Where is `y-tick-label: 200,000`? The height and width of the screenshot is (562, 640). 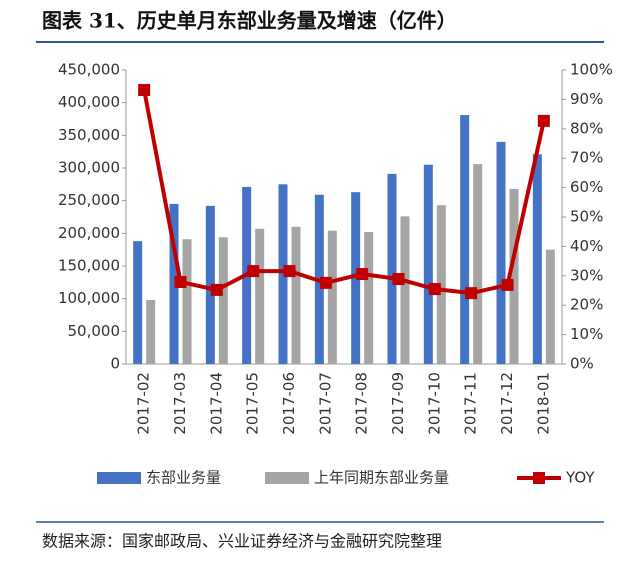 y-tick-label: 200,000 is located at coordinates (89, 233).